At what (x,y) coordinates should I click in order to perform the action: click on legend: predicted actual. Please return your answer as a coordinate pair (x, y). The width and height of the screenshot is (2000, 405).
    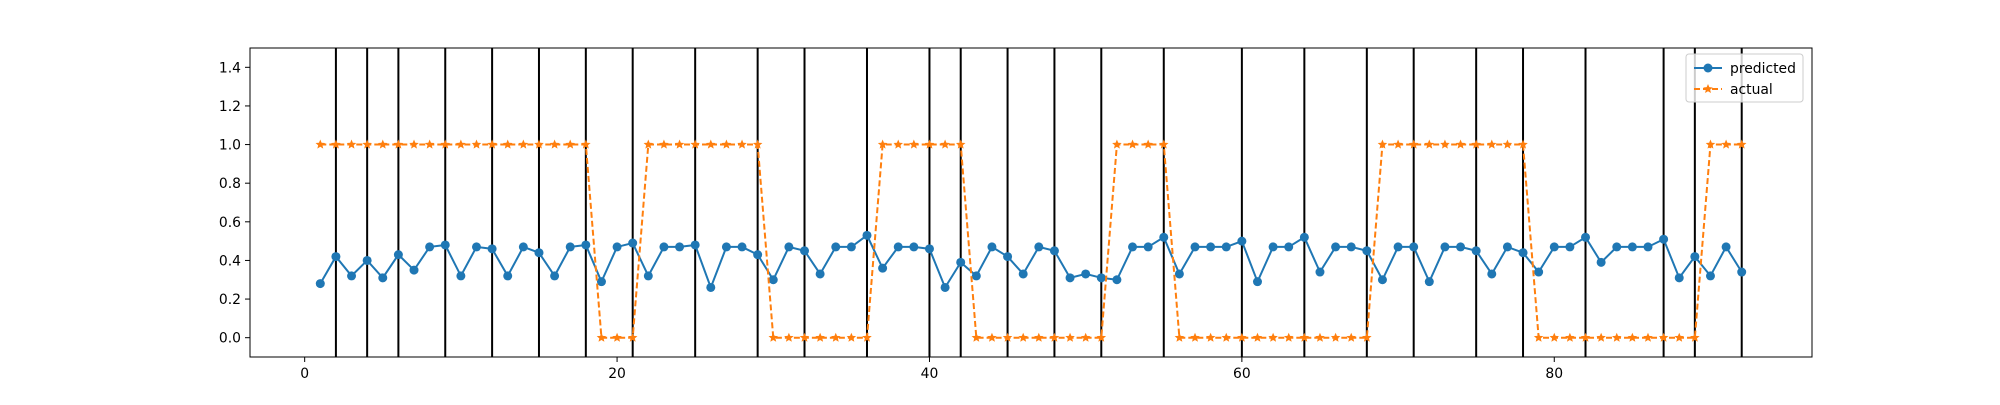
    Looking at the image, I should click on (1744, 78).